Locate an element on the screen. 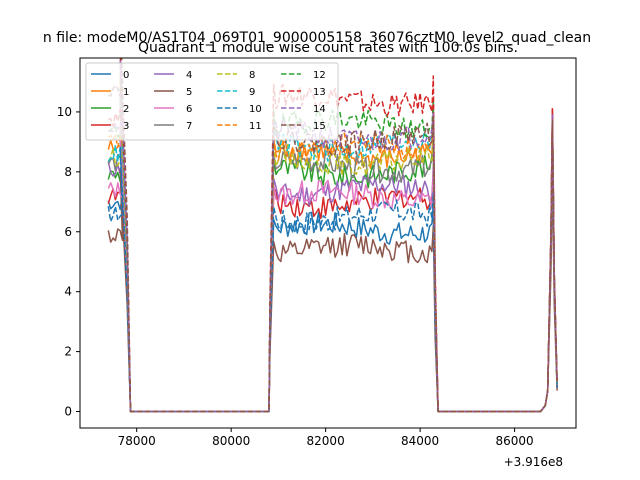 This screenshot has height=480, width=640. x-axis: 78000 80000 82000 84000 86000 is located at coordinates (326, 438).